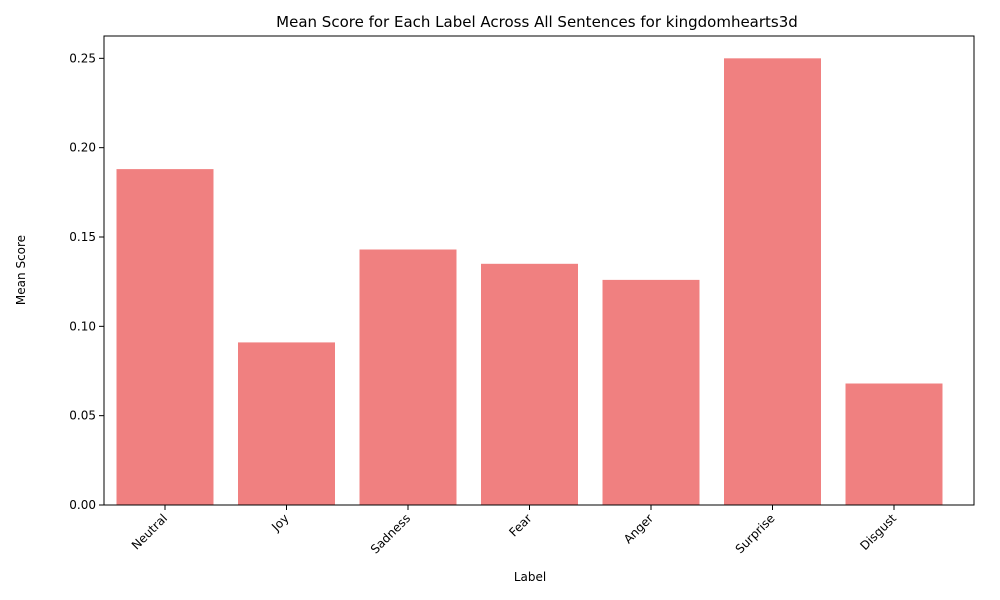 The image size is (1000, 600). Describe the element at coordinates (520, 525) in the screenshot. I see `x-tick-label: Fear` at that location.